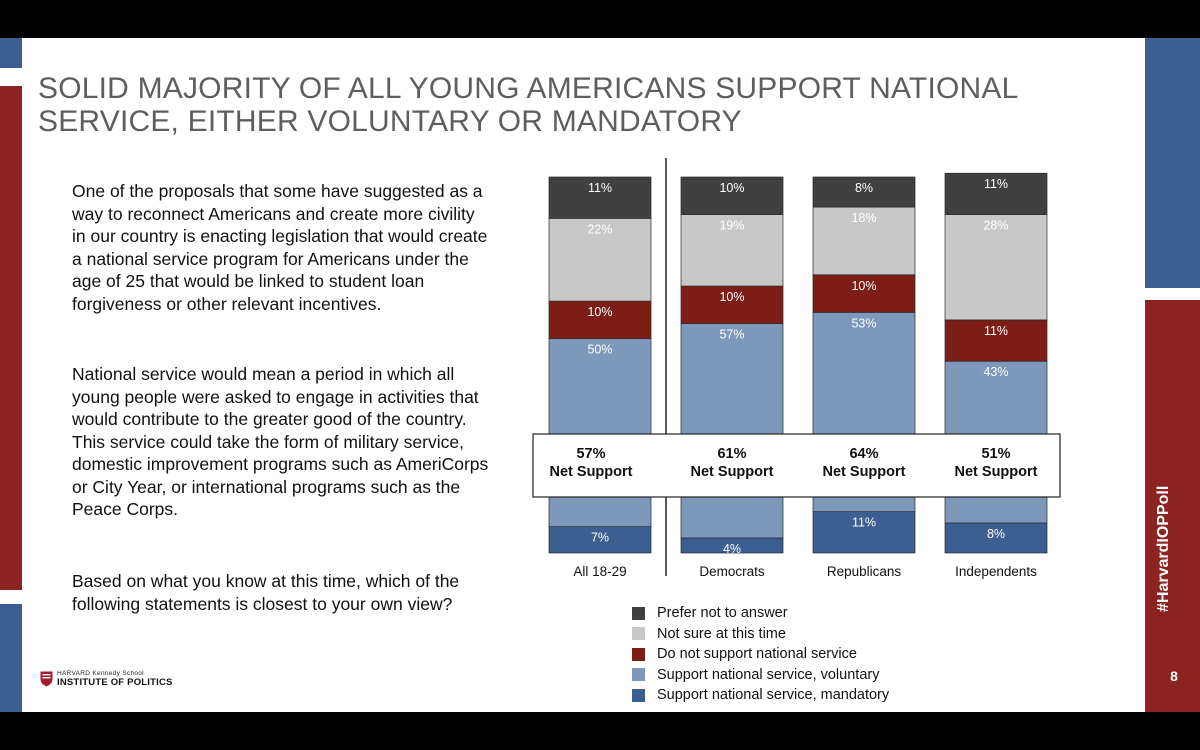 Image resolution: width=1200 pixels, height=750 pixels. Describe the element at coordinates (731, 454) in the screenshot. I see `net-support-value: 61%` at that location.